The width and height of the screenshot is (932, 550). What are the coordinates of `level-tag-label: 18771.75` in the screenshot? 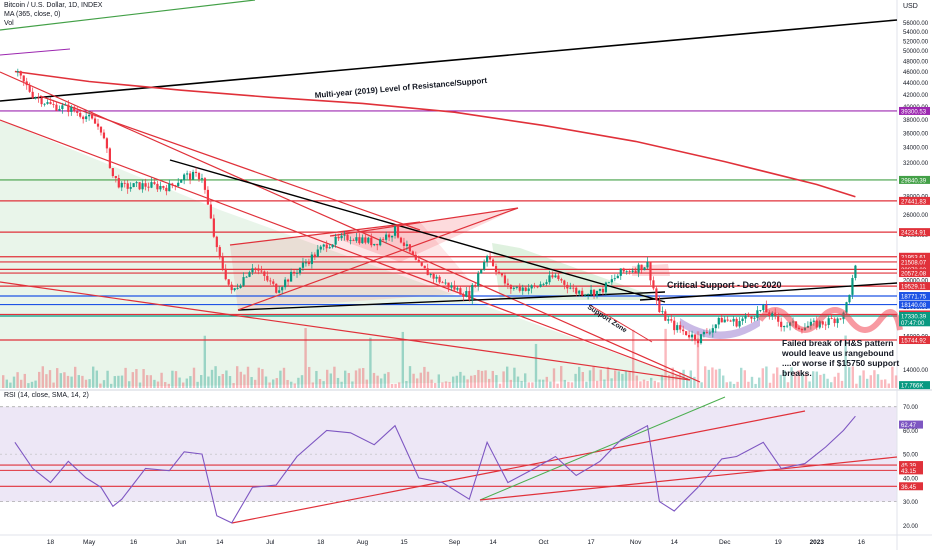 It's located at (914, 297).